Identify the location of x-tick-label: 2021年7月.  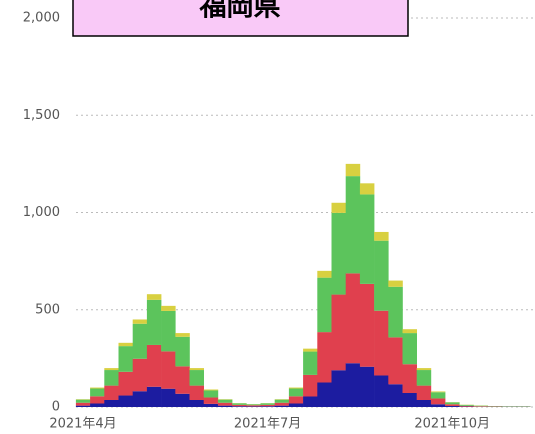
(267, 424).